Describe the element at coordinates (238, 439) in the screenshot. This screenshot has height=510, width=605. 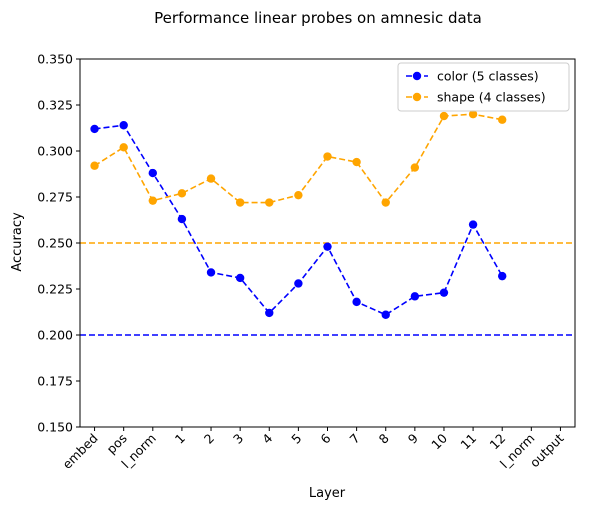
I see `x-tick-label-5: 3` at that location.